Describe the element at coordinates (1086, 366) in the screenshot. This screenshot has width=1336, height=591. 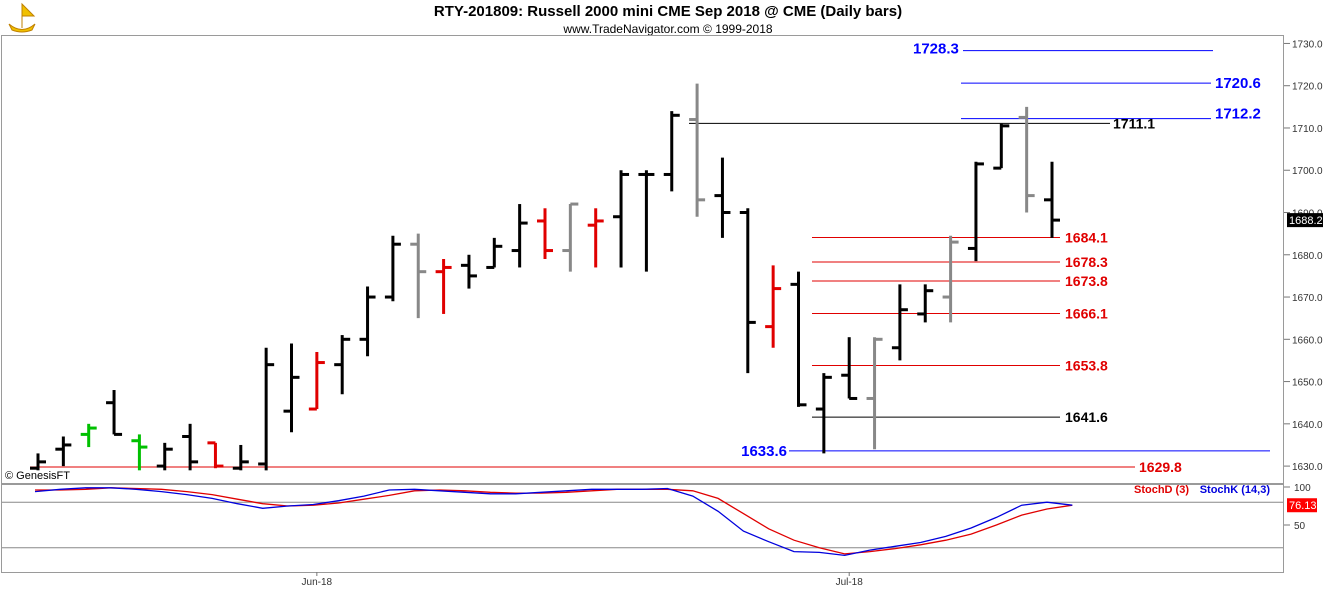
I see `level-label: 1653.8` at that location.